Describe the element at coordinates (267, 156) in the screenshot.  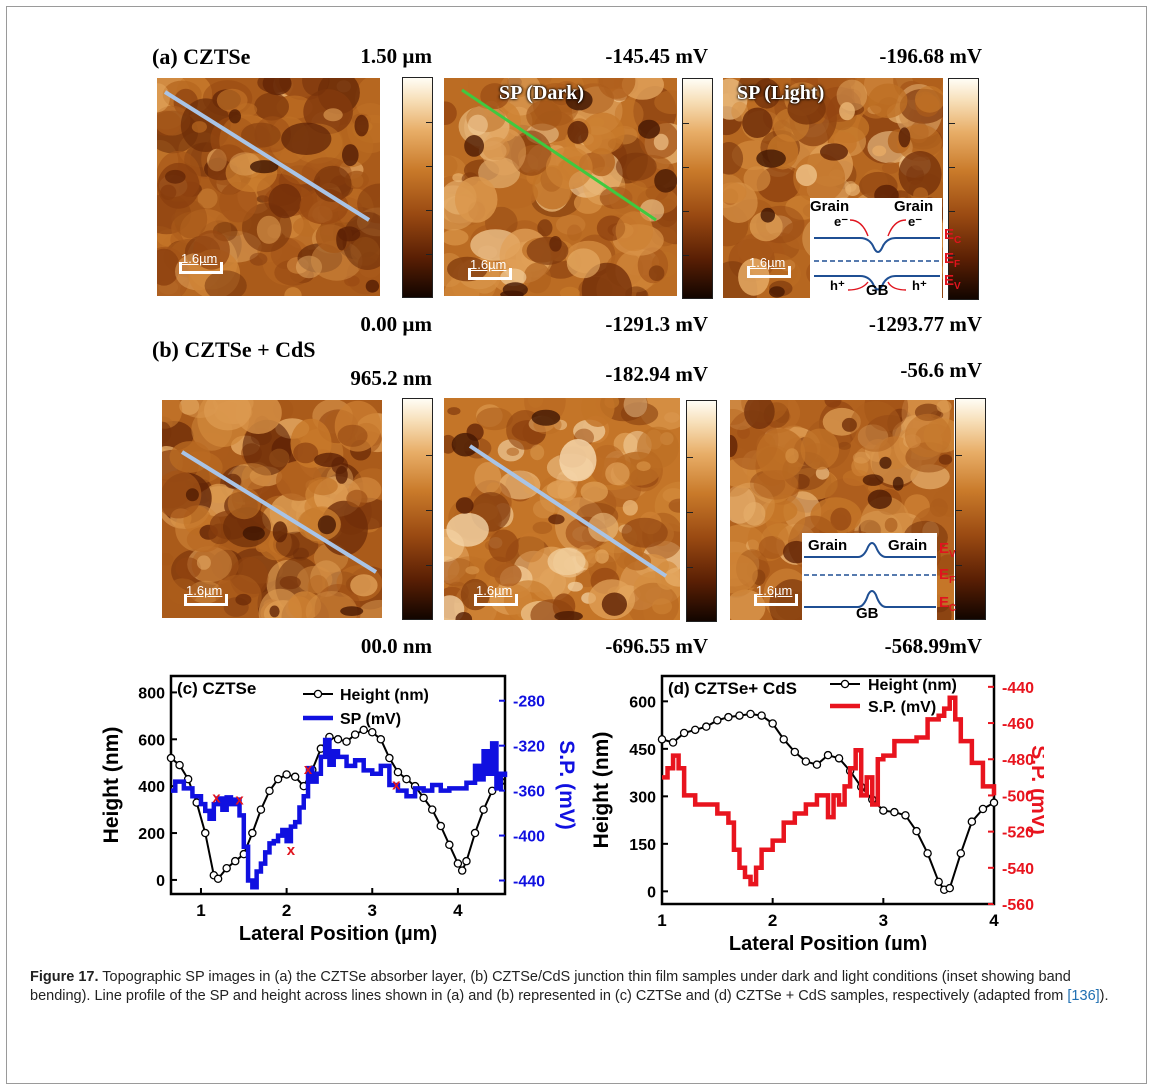
I see `profile-line-a1` at that location.